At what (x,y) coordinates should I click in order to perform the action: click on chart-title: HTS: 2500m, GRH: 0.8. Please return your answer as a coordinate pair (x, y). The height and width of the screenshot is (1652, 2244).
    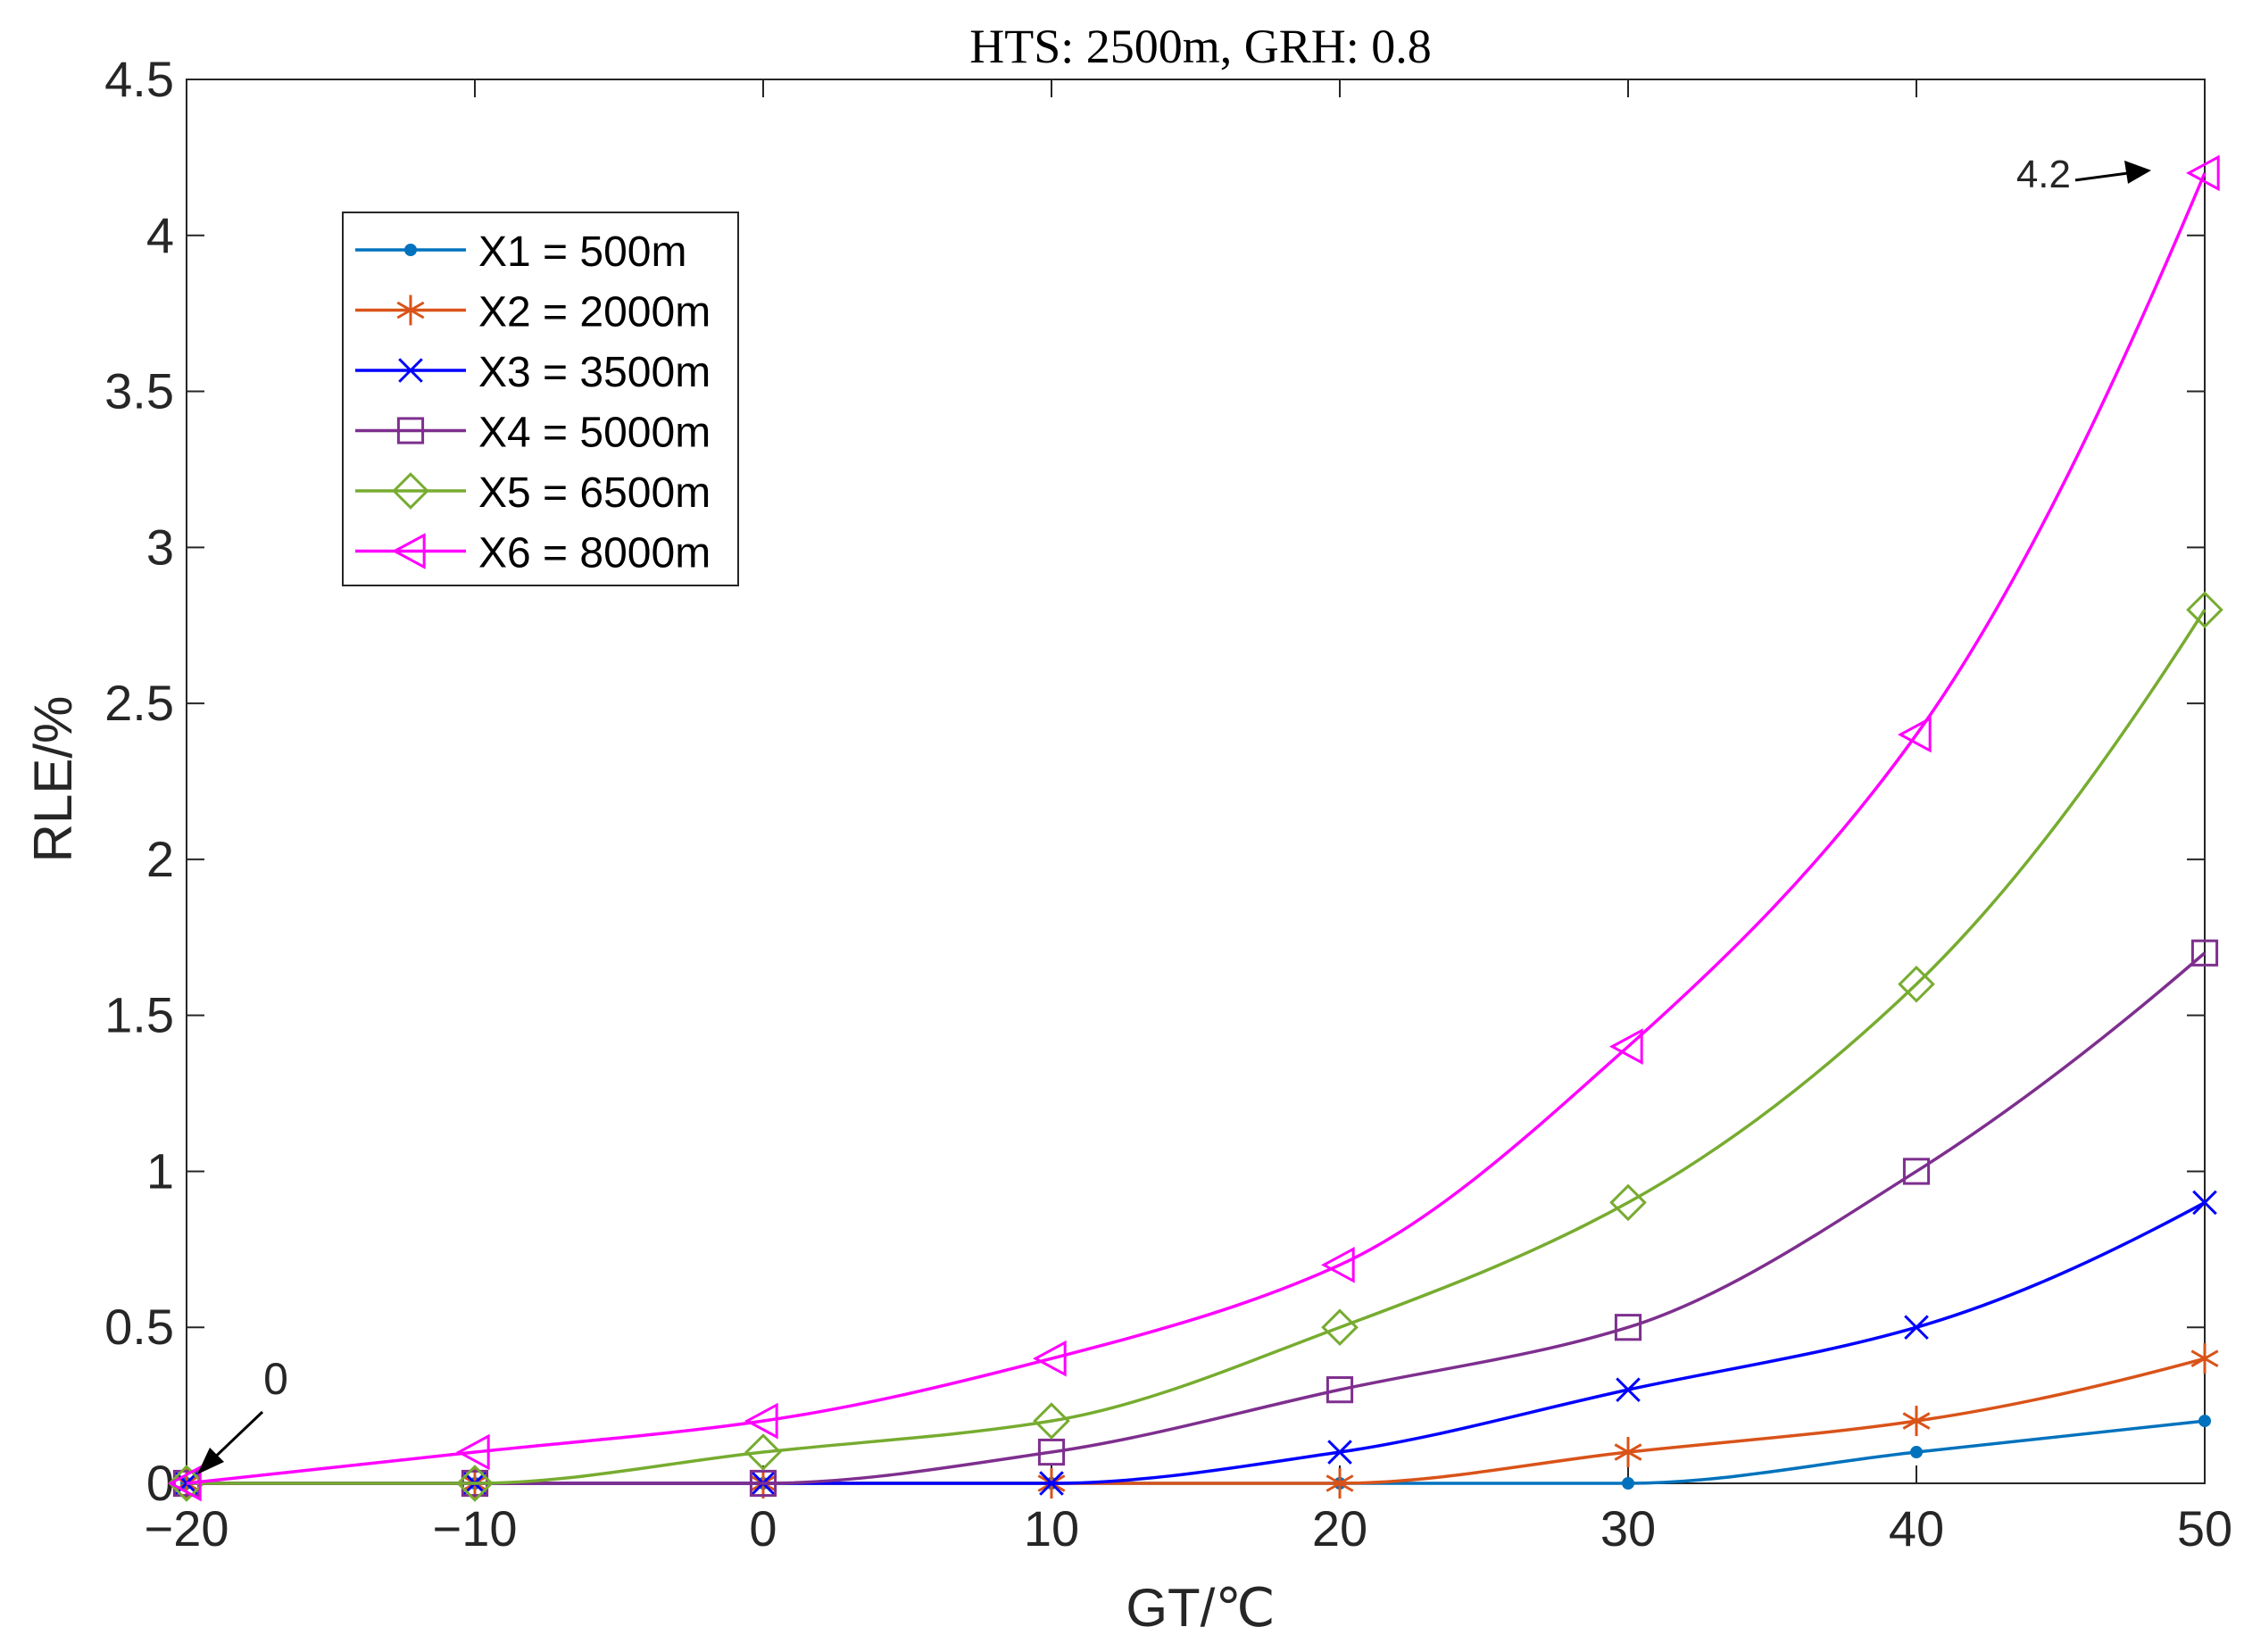
    Looking at the image, I should click on (1200, 47).